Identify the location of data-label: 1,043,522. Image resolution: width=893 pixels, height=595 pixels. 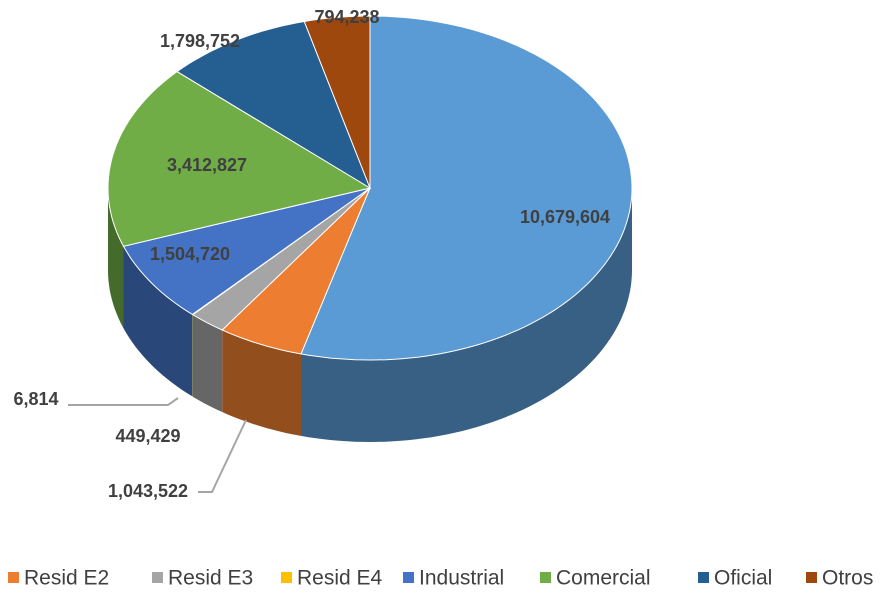
(148, 491).